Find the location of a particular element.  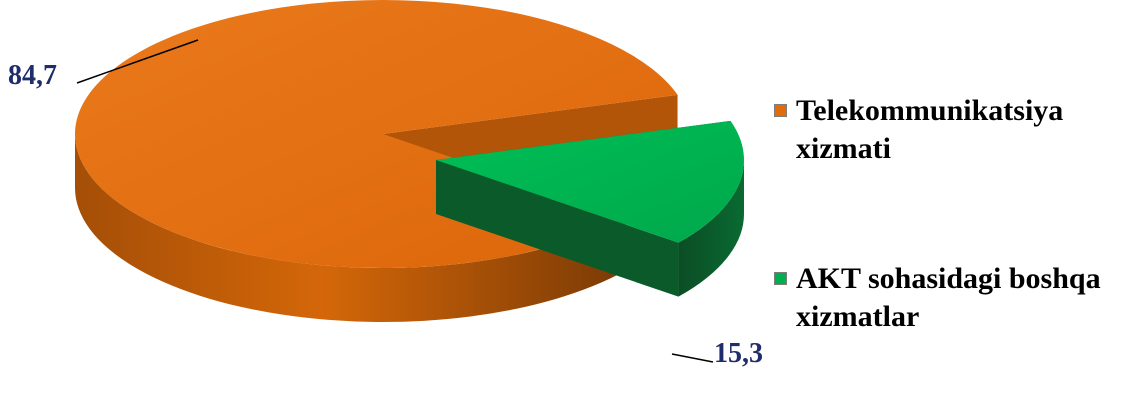

legend-swatch-orange is located at coordinates (780, 110).